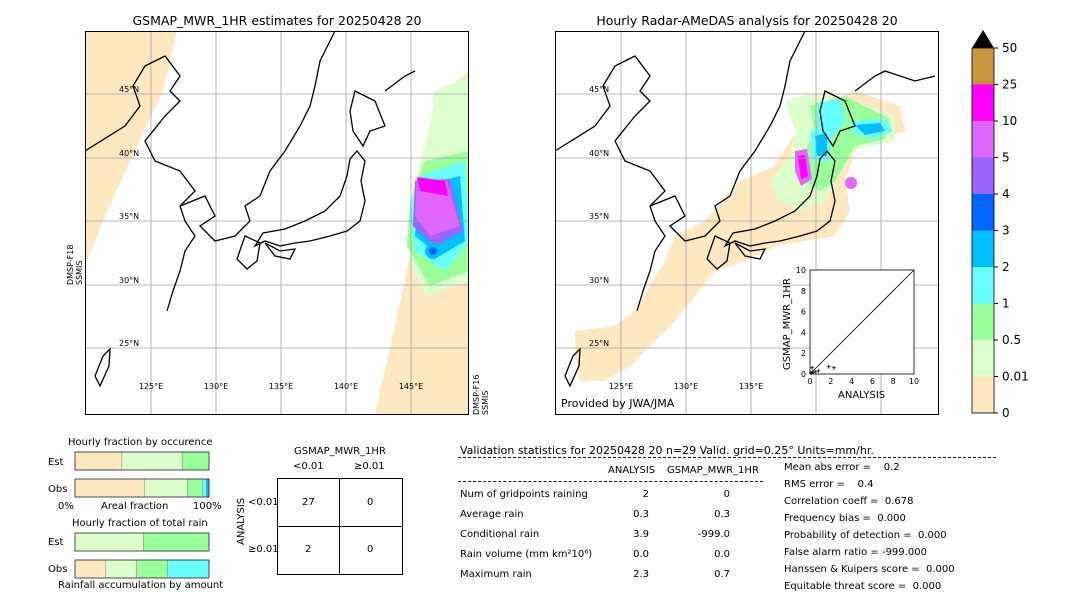  Describe the element at coordinates (66, 506) in the screenshot. I see `occurrence-x0: 0%` at that location.